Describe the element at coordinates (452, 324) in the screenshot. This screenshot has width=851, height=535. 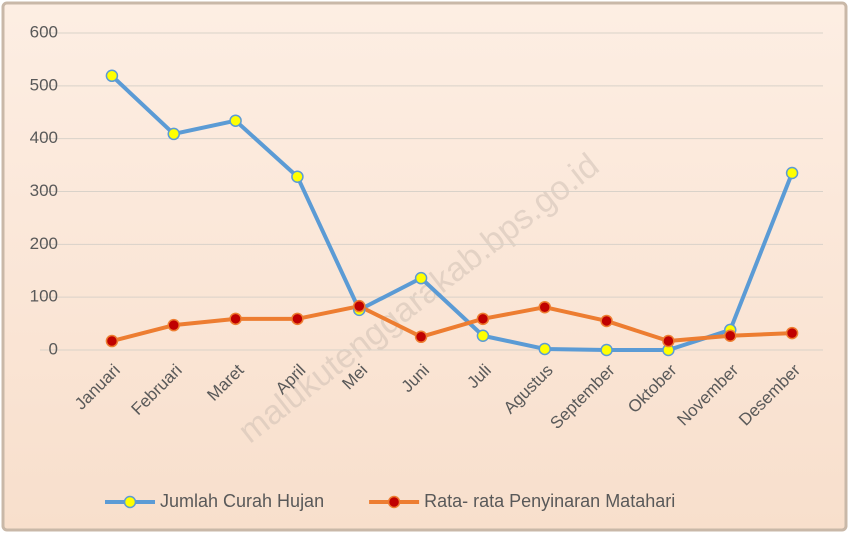
I see `series-line` at that location.